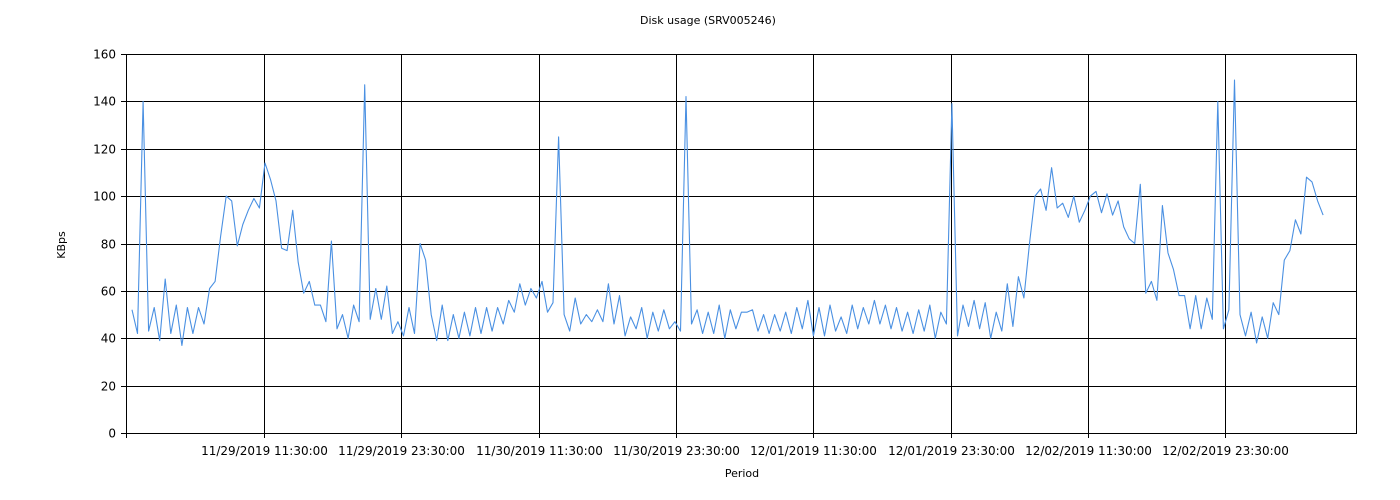 The width and height of the screenshot is (1400, 500). I want to click on x-tick-label: 12/02/2019 11:30:00, so click(1088, 451).